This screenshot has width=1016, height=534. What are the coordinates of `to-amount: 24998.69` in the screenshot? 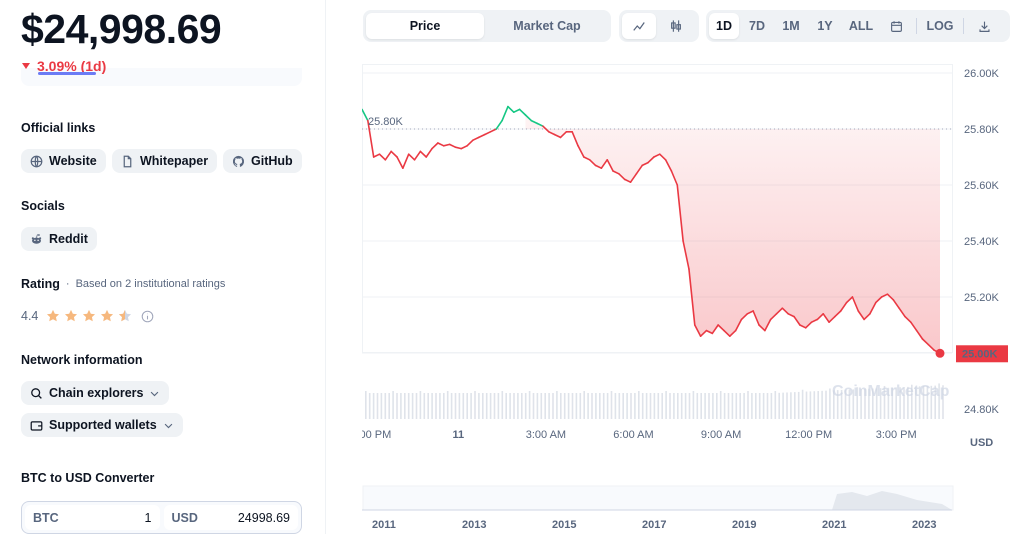 It's located at (263, 517).